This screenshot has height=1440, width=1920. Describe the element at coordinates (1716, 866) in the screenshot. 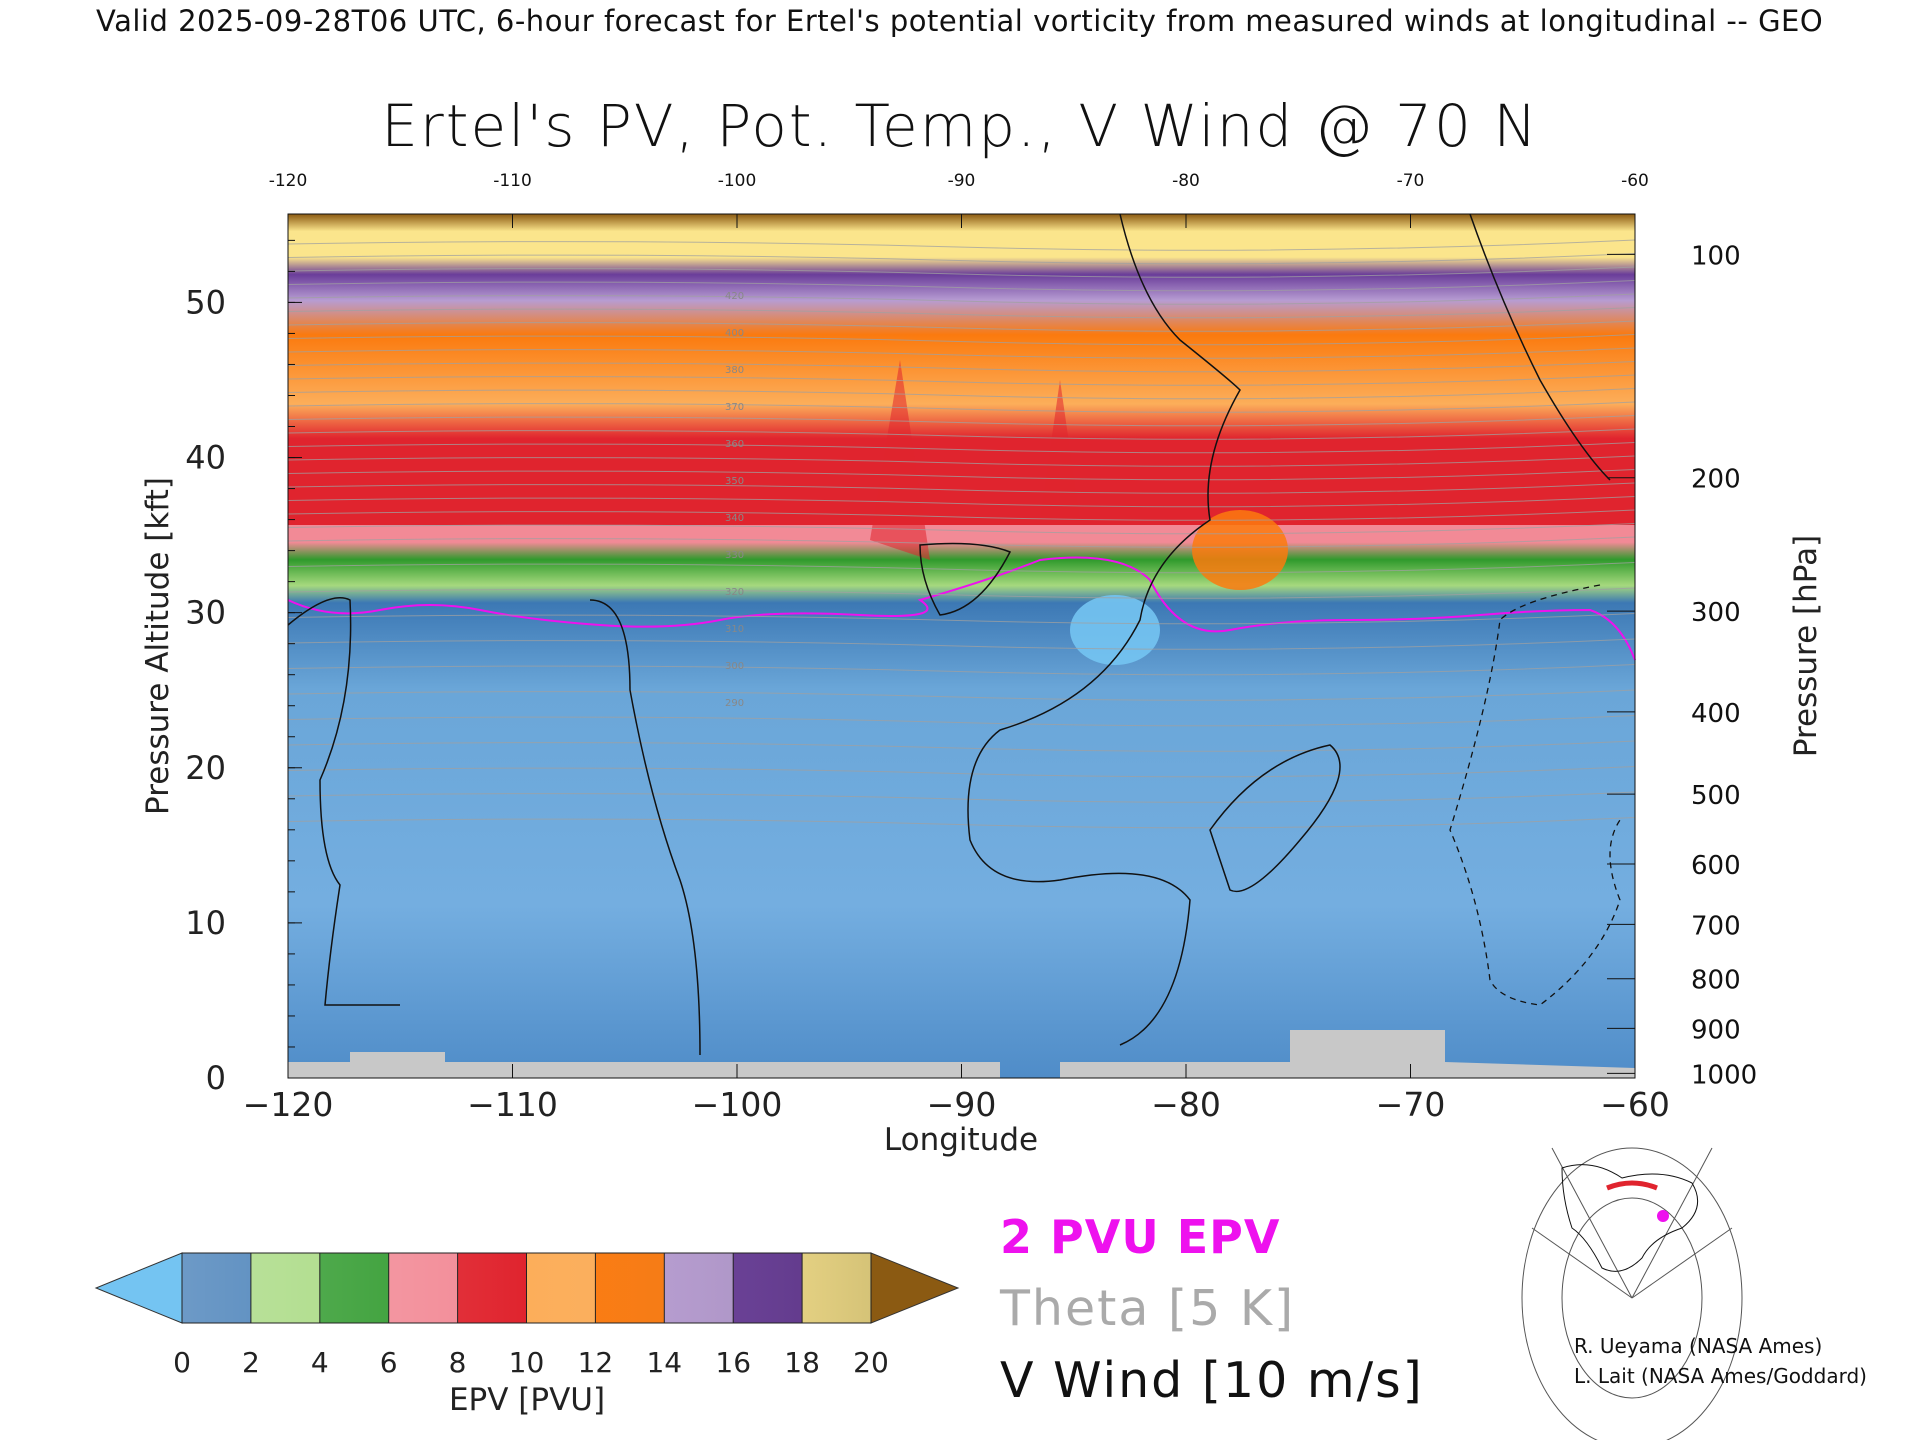

I see `pressure-tick-label: 600` at that location.